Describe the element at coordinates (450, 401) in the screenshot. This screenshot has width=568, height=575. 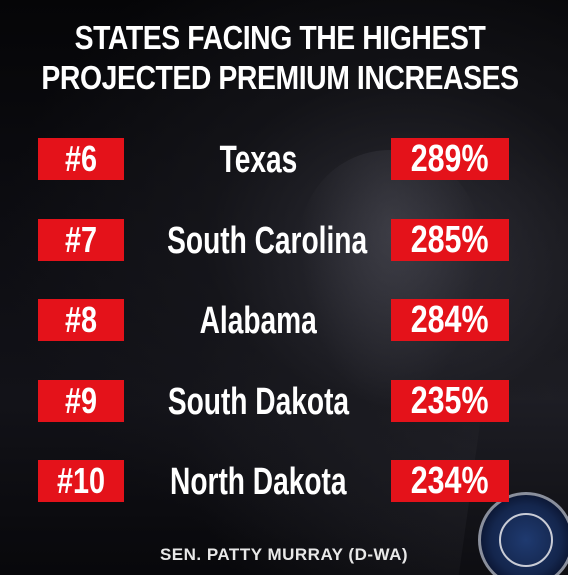
I see `increase-badge: 235%` at that location.